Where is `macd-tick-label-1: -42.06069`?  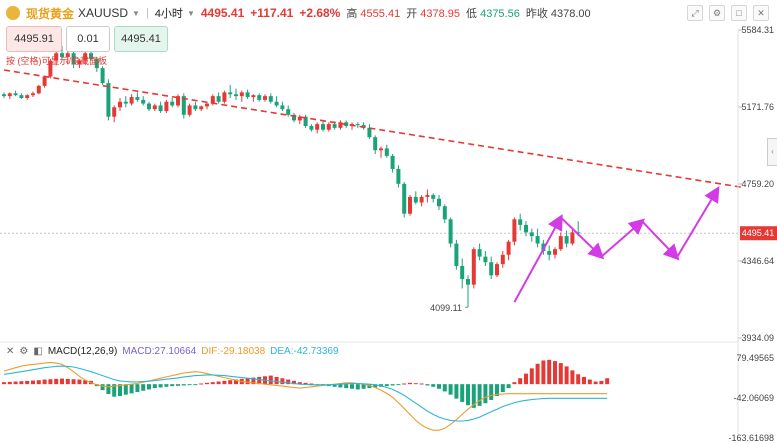
macd-tick-label-1: -42.06069 is located at coordinates (753, 398).